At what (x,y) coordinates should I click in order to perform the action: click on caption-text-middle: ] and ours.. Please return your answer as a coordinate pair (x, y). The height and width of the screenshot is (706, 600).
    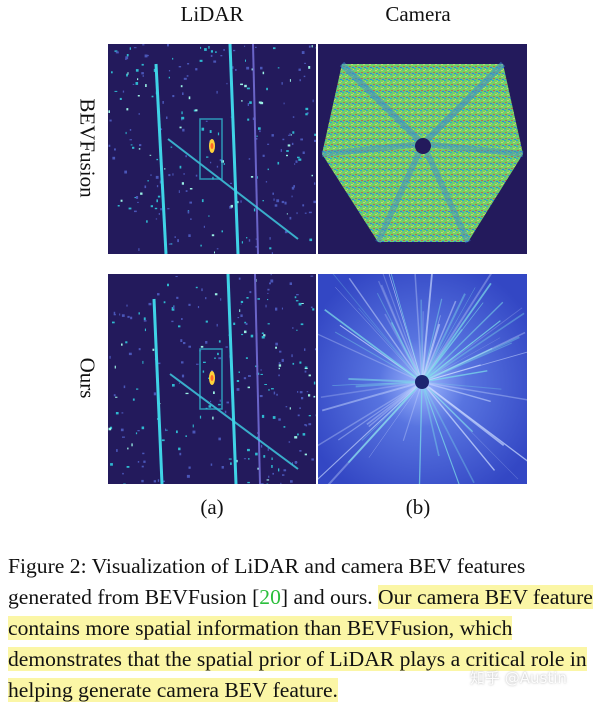
    Looking at the image, I should click on (329, 597).